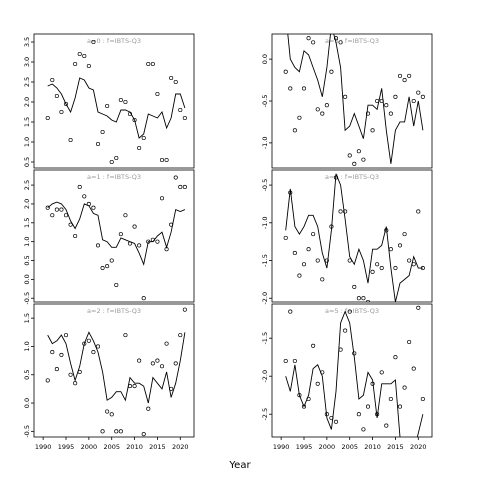  Describe the element at coordinates (327, 447) in the screenshot. I see `x-tick-label: 2000` at that location.